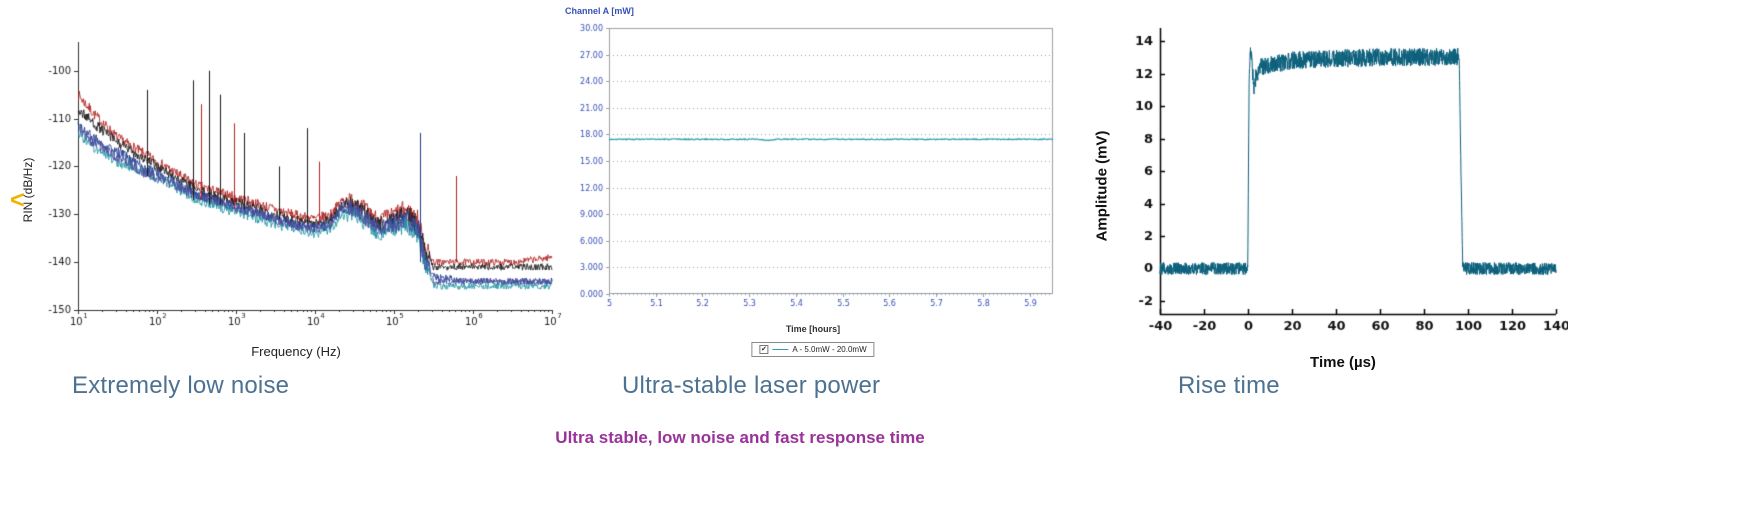 The image size is (1738, 530). Describe the element at coordinates (1229, 385) in the screenshot. I see `caption-rise-time: Rise time` at that location.